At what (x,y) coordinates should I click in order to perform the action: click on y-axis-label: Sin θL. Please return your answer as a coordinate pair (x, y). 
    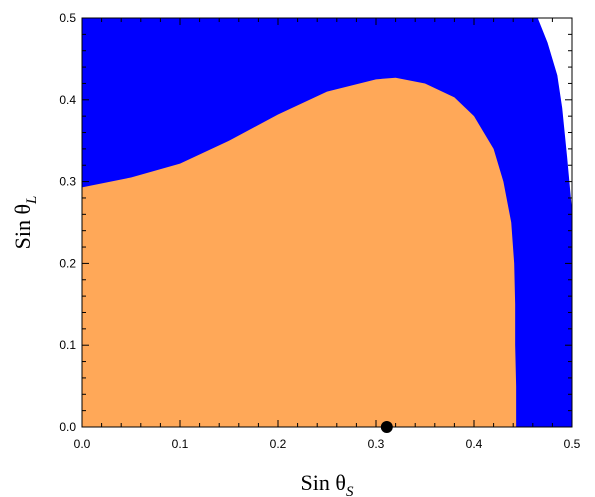
    Looking at the image, I should click on (25, 223).